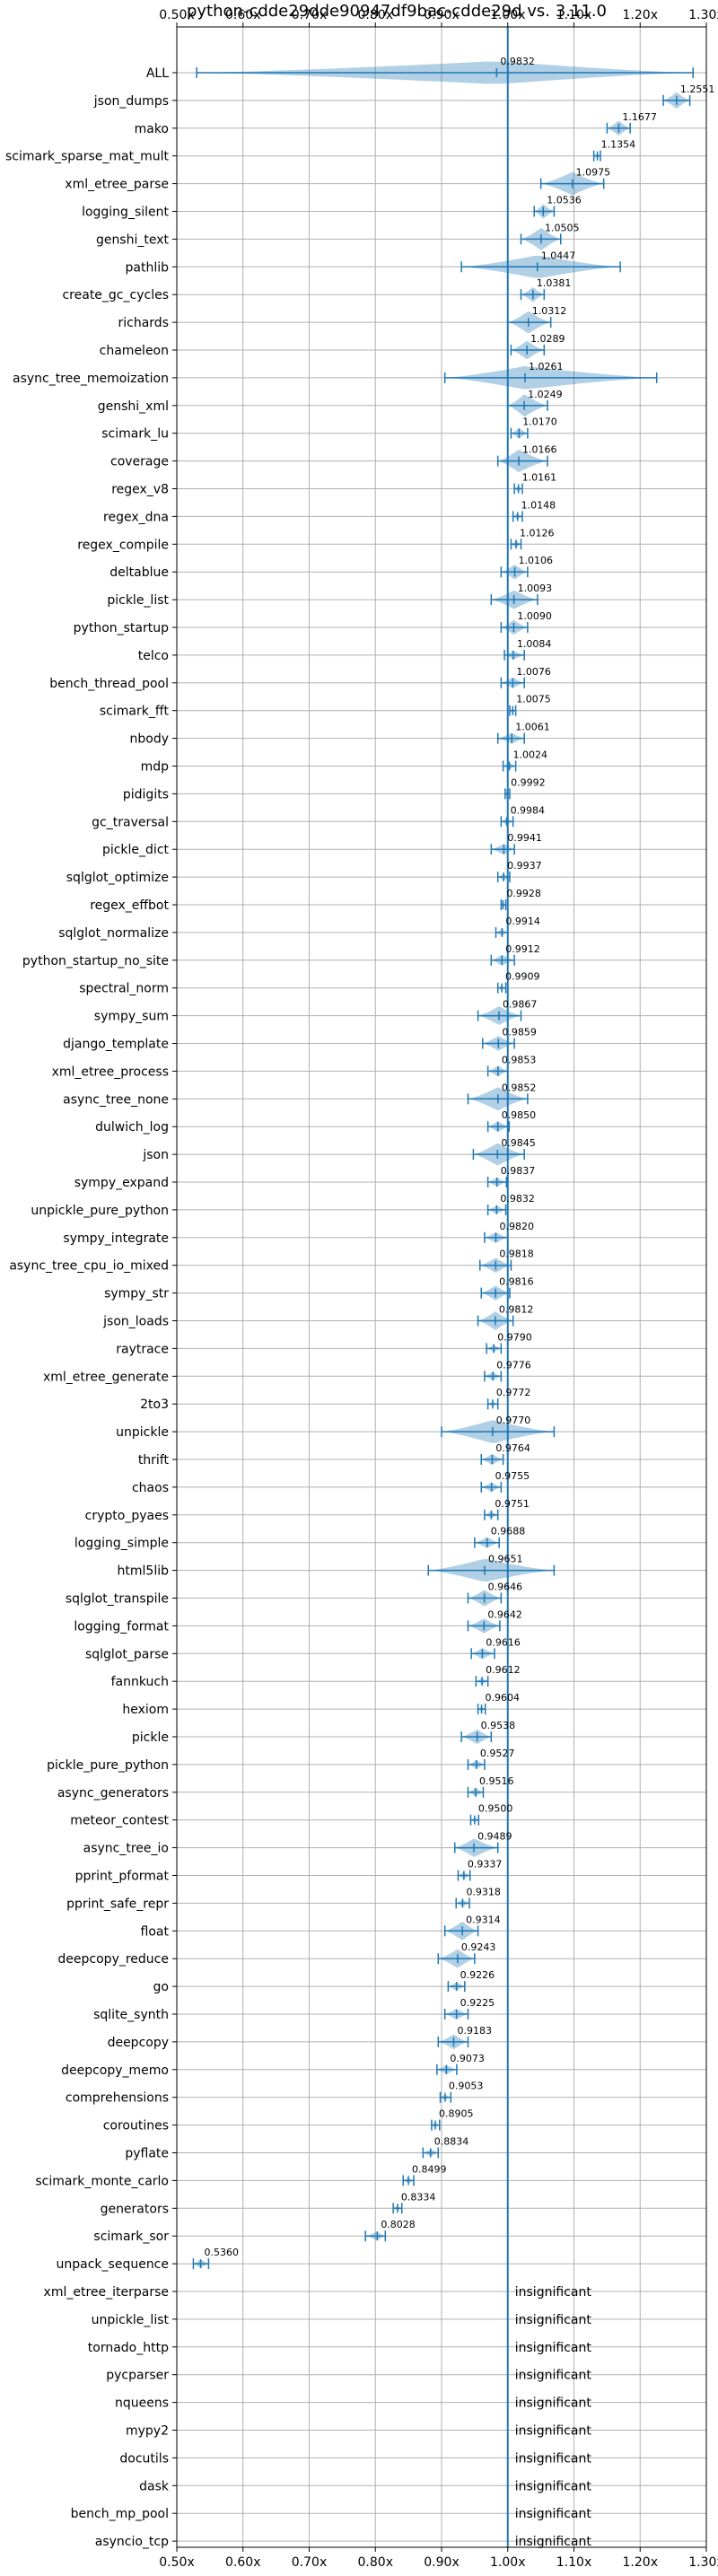  Describe the element at coordinates (532, 727) in the screenshot. I see `value-label: 1.0061` at that location.